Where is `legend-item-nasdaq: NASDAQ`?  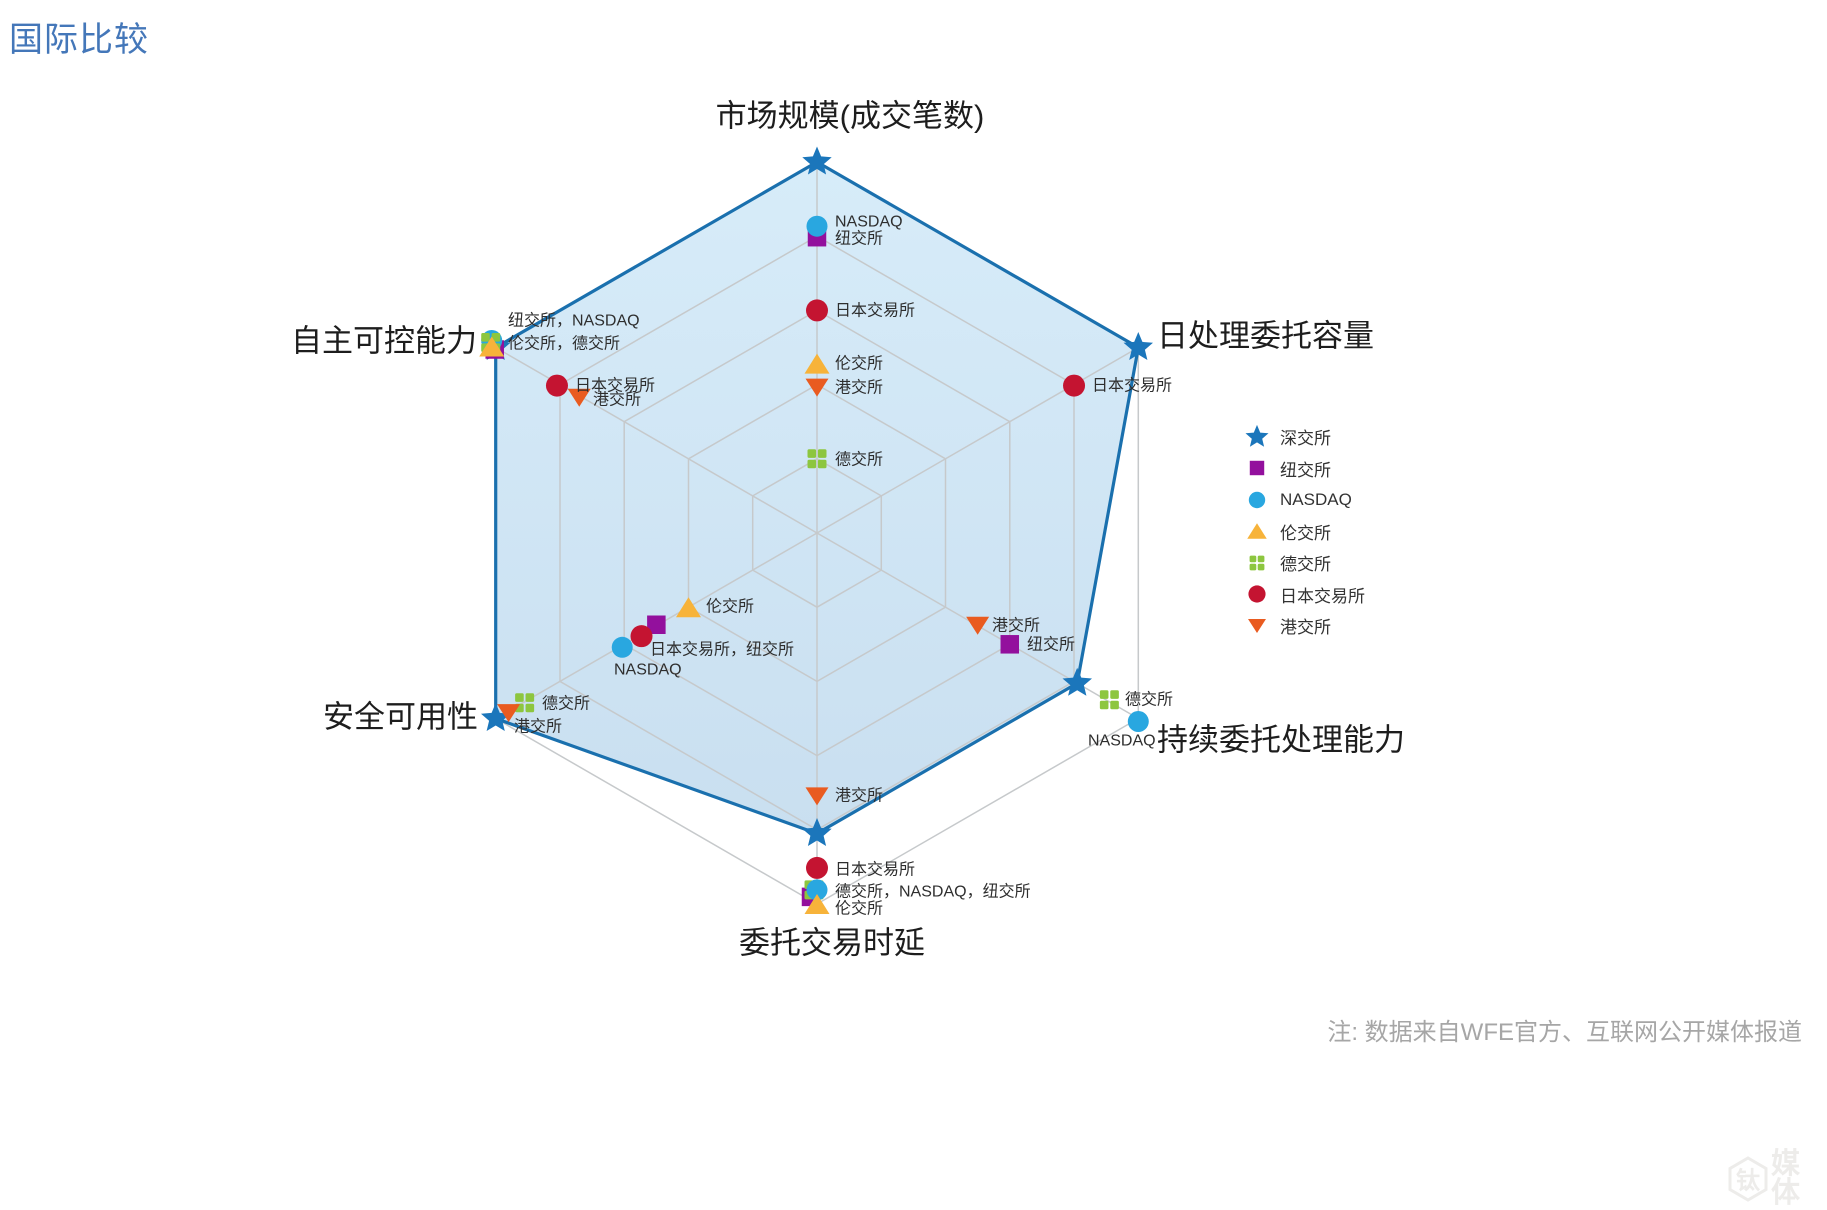
legend-item-nasdaq: NASDAQ is located at coordinates (1304, 500).